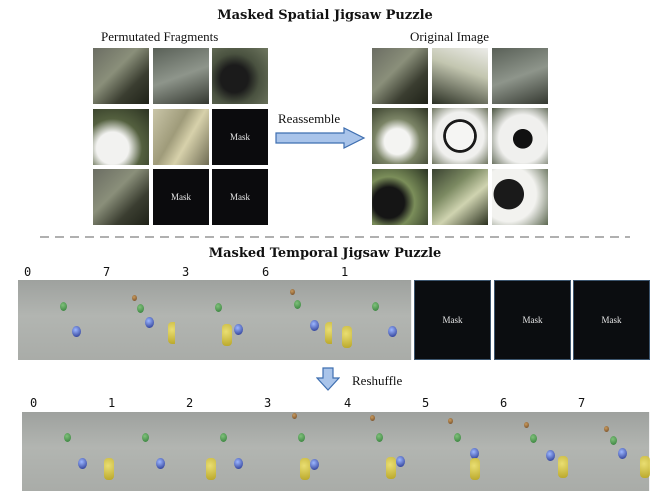 The image size is (650, 491). I want to click on frame-number: 5, so click(426, 403).